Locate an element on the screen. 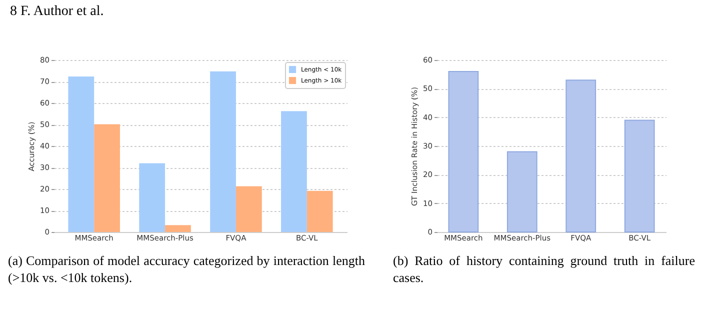 Image resolution: width=703 pixels, height=310 pixels. text: (a) Comparison of model accuracy categorized by interaction length (>10k vs. <10k tokens). is located at coordinates (186, 269).